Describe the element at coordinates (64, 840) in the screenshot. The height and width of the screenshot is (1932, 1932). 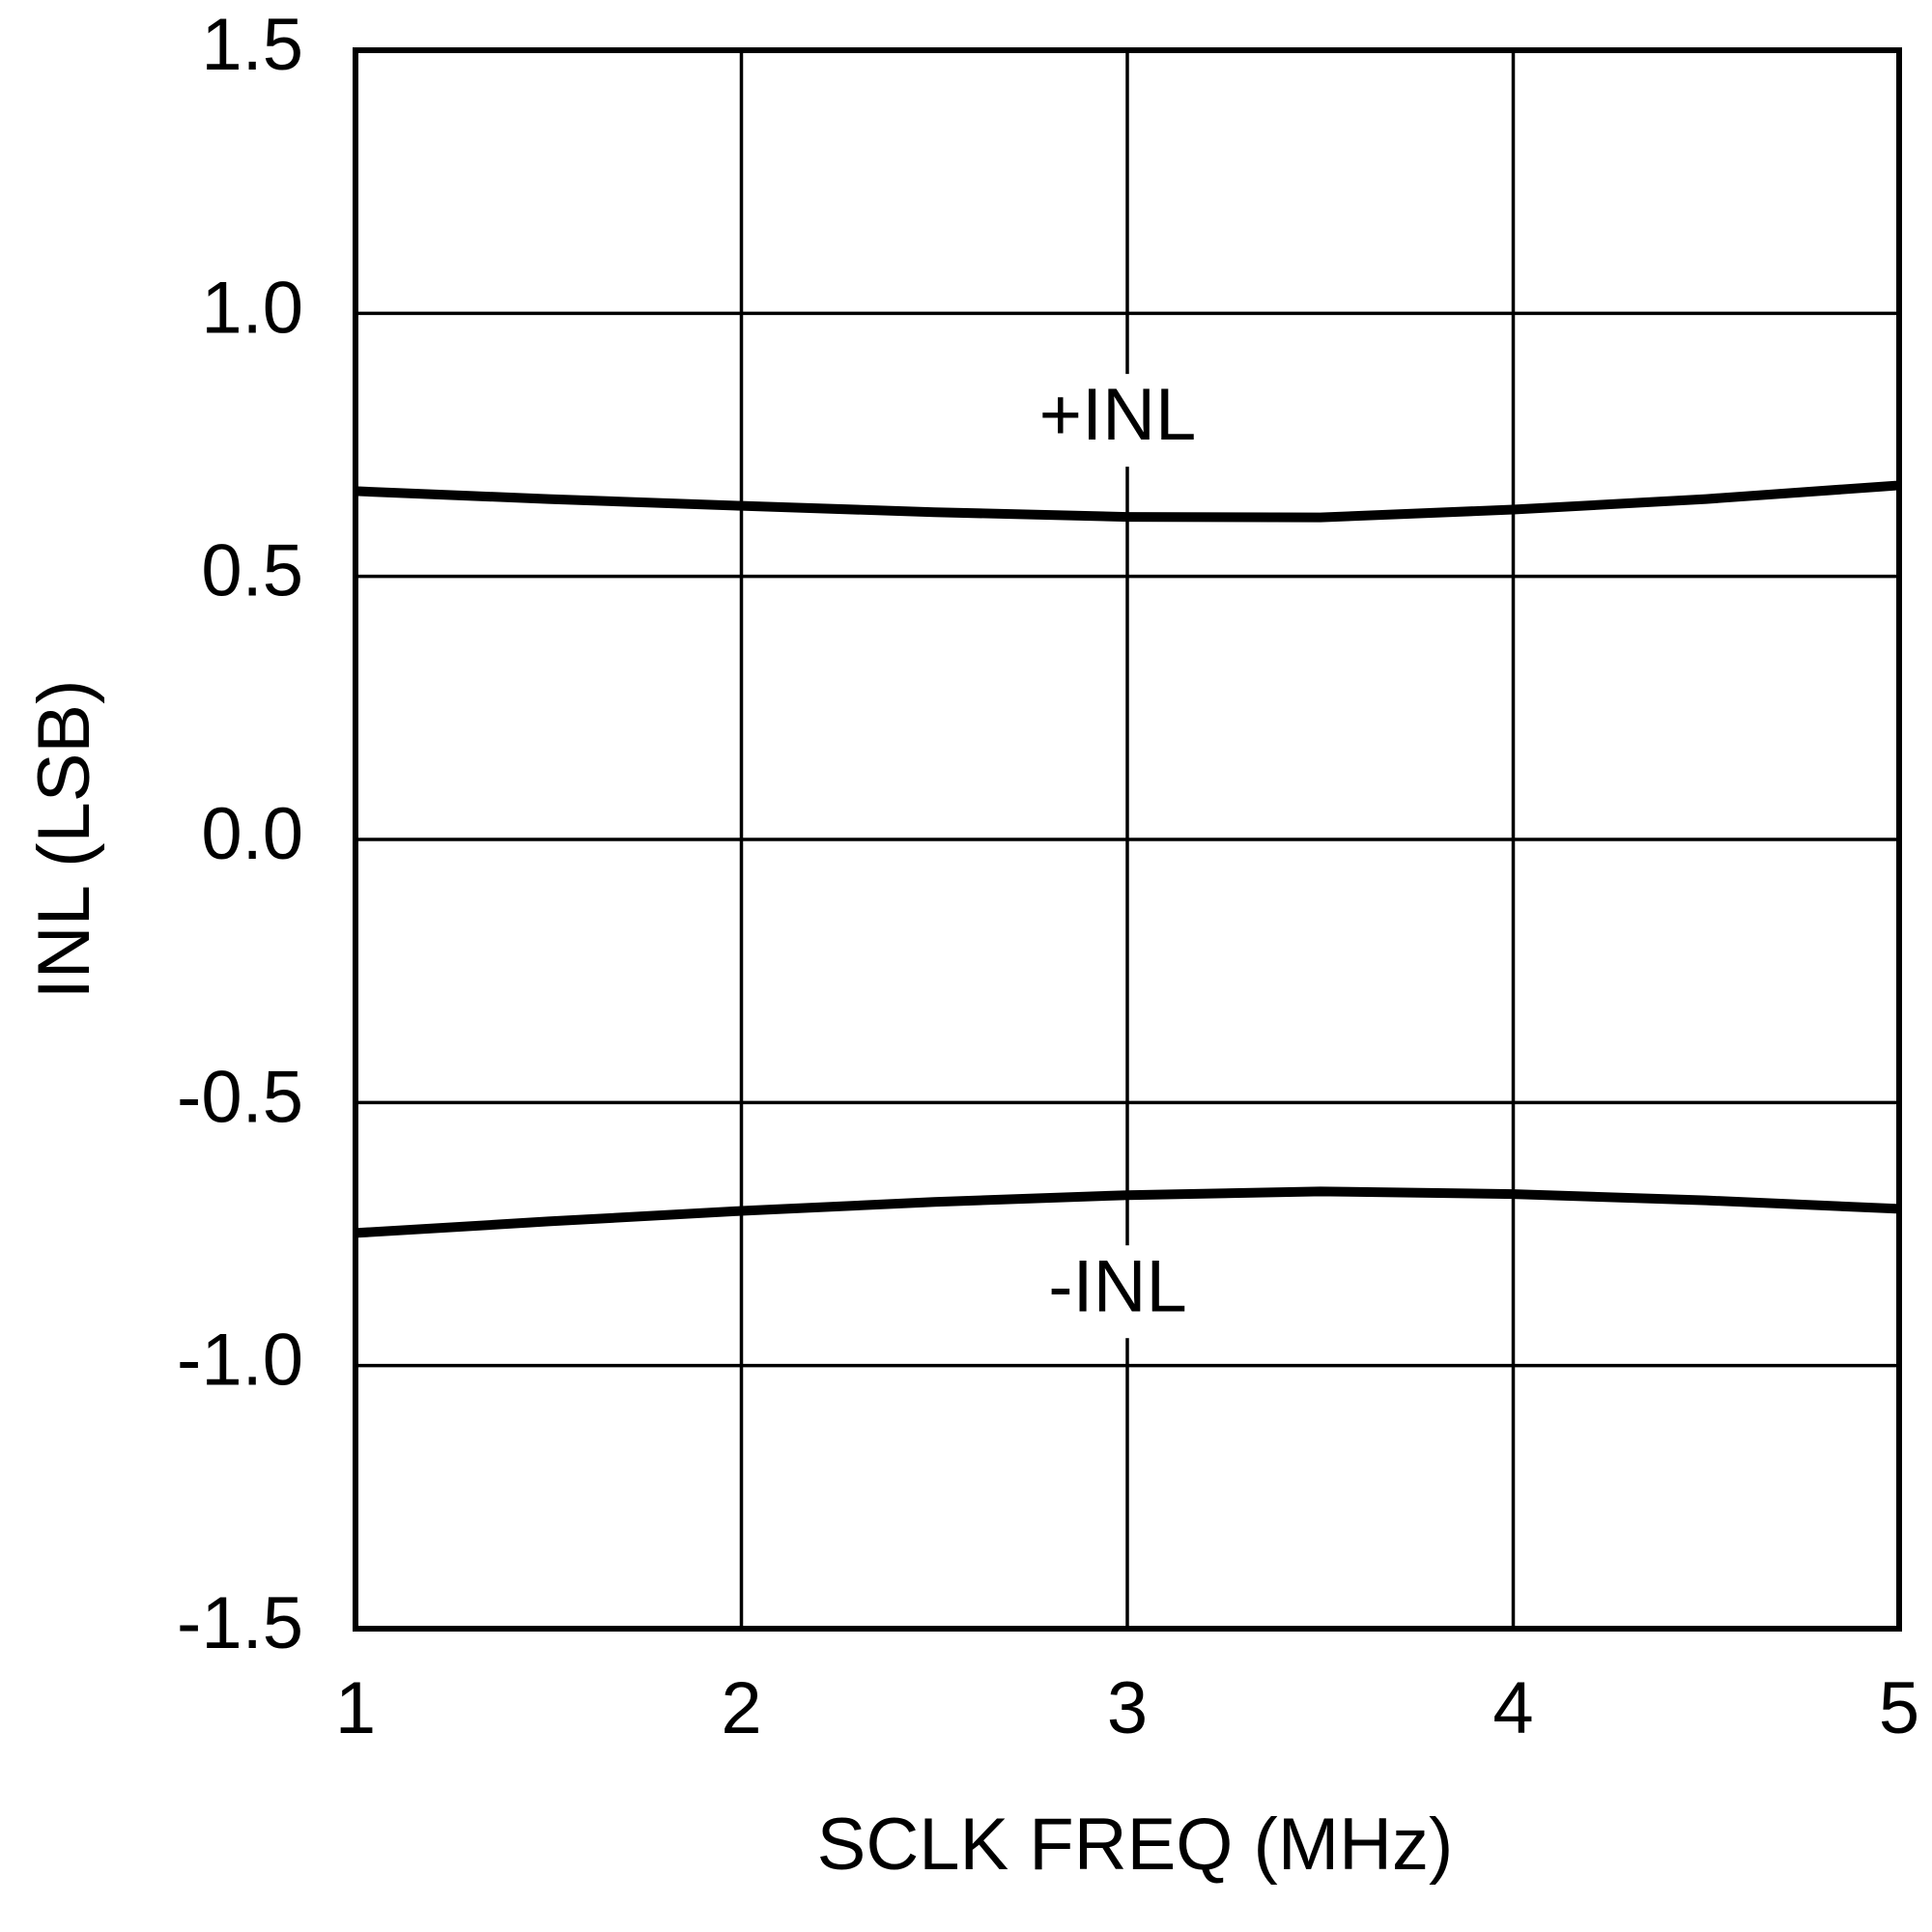
I see `y-axis-title: INL (LSB)` at that location.